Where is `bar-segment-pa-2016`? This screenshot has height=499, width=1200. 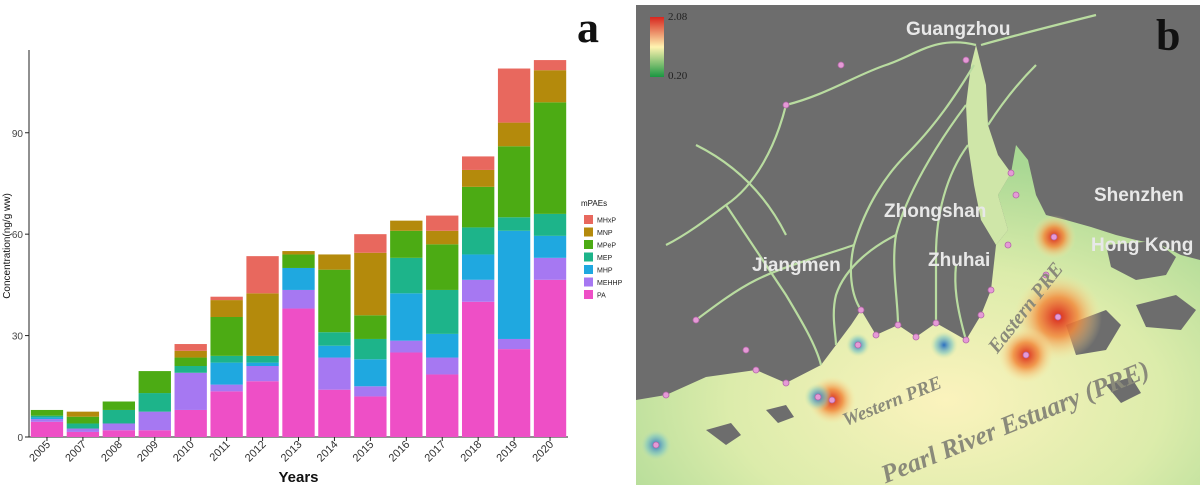
bar-segment-pa-2016 is located at coordinates (406, 394).